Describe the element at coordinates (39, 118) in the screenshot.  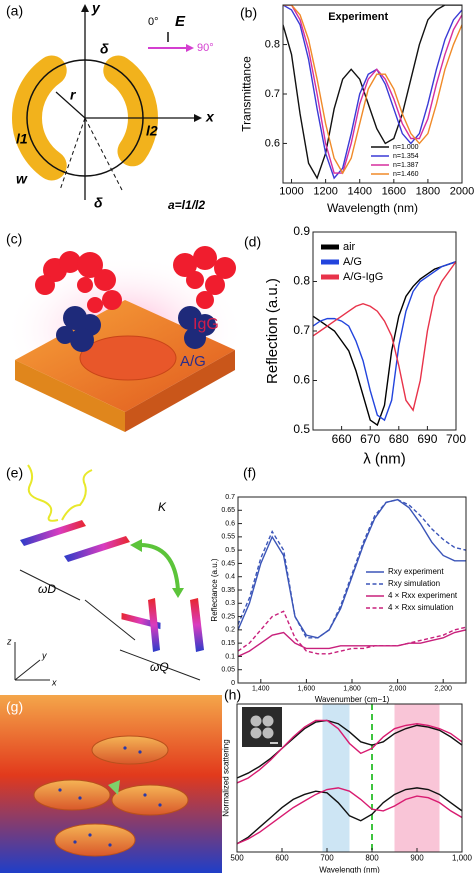
I see `left-arc` at that location.